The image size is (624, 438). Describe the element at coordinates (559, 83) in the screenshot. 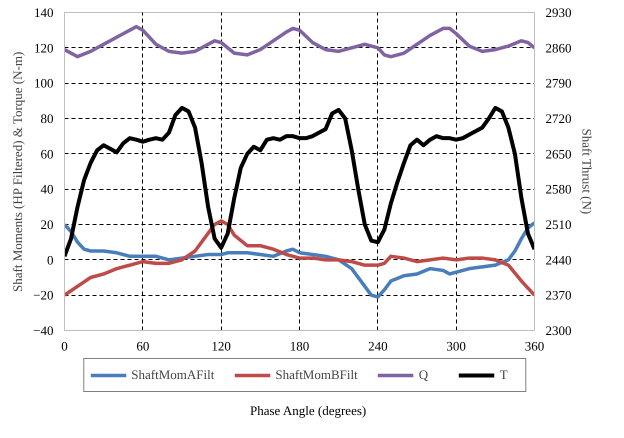

I see `y2-tick-label: 2790` at that location.